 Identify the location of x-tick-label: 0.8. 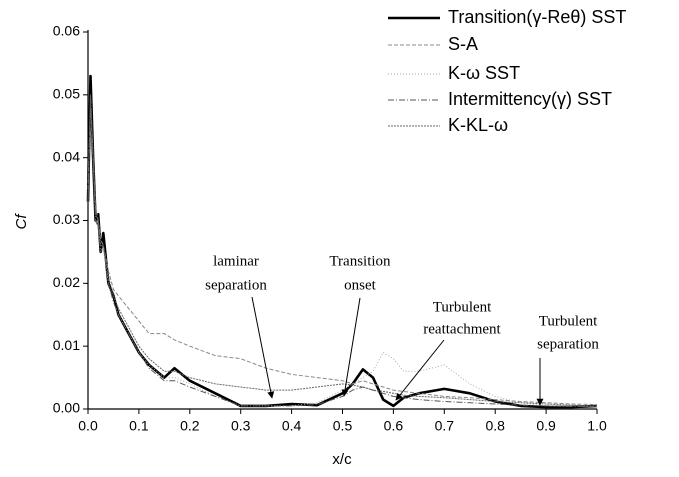
(495, 426).